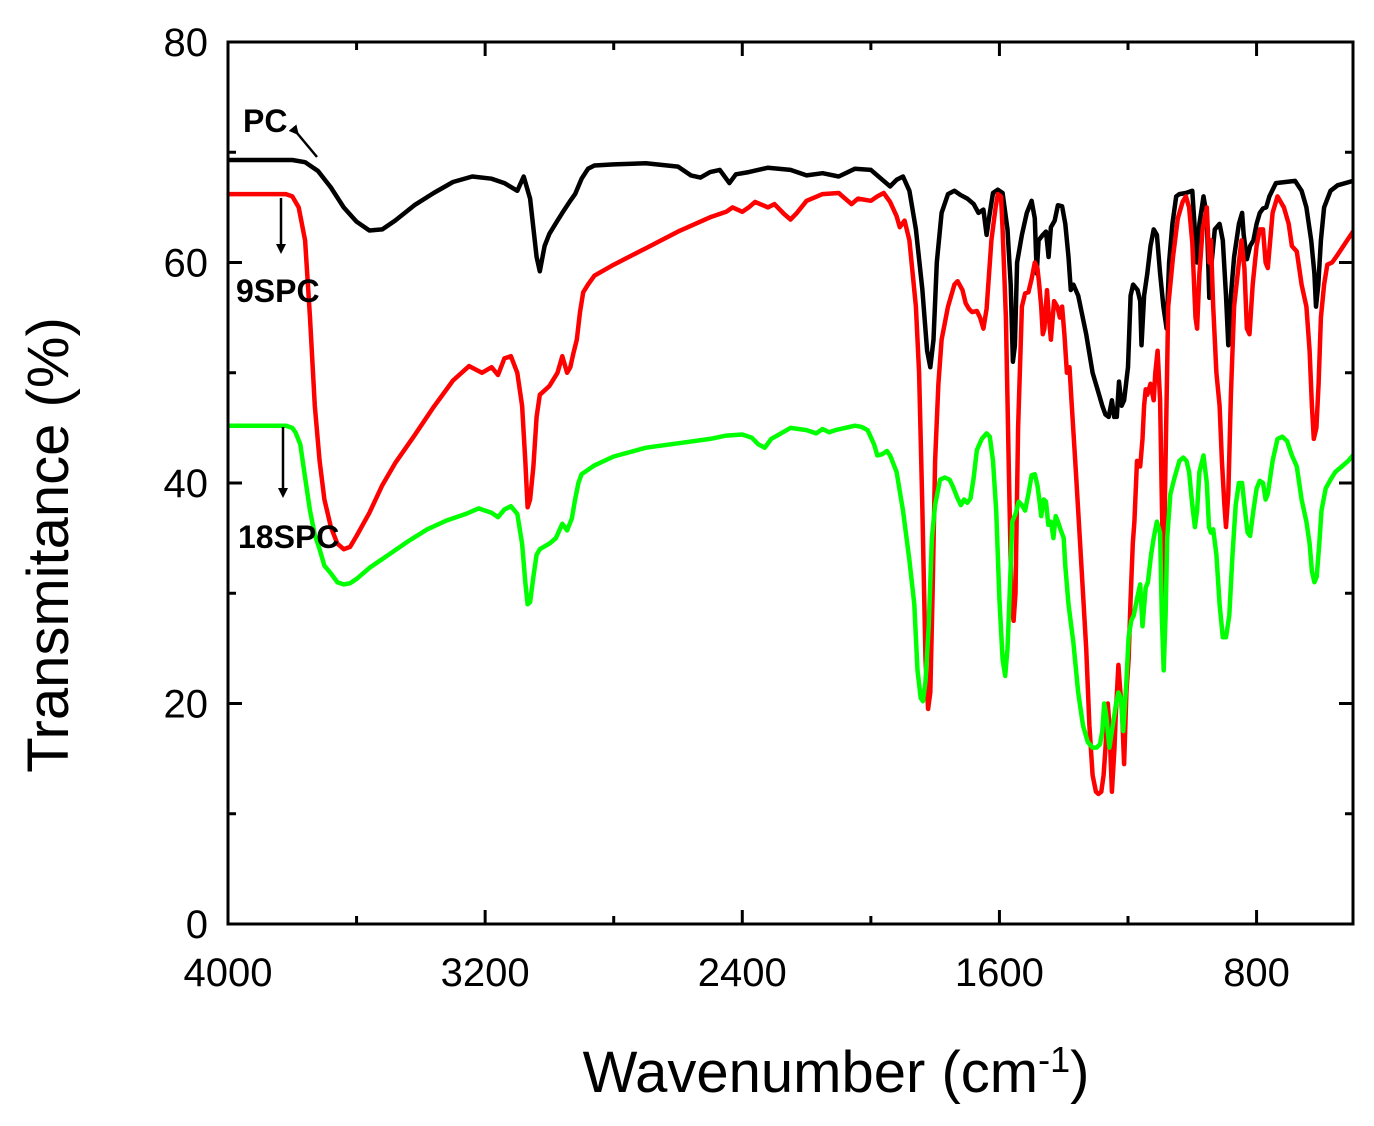 This screenshot has width=1374, height=1126. I want to click on y-tick-label: 80, so click(186, 43).